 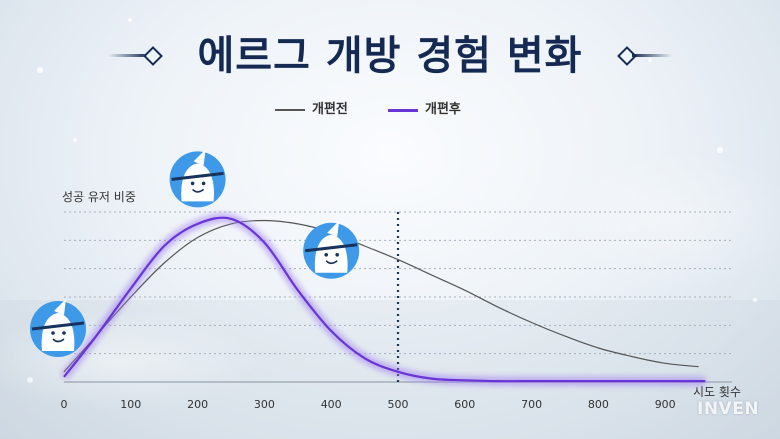 What do you see at coordinates (290, 110) in the screenshot?
I see `legend-line-before` at bounding box center [290, 110].